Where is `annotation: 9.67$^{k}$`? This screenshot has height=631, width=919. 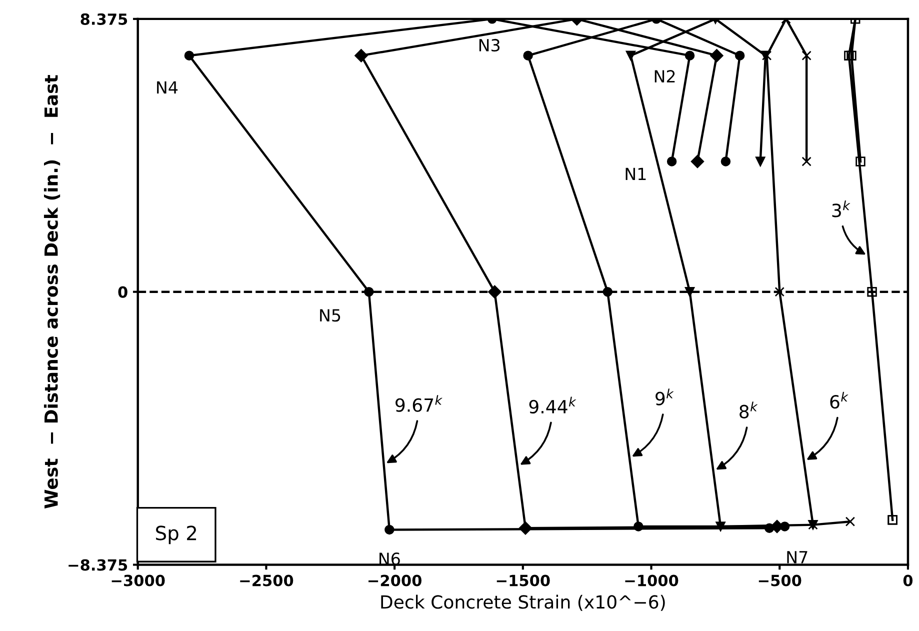 annotation: 9.67$^{k}$ is located at coordinates (419, 403).